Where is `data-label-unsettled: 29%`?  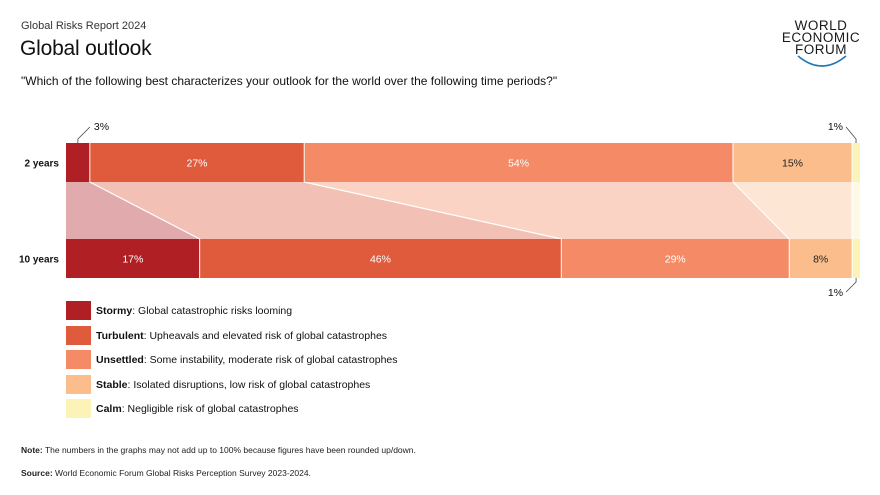 data-label-unsettled: 29% is located at coordinates (675, 260).